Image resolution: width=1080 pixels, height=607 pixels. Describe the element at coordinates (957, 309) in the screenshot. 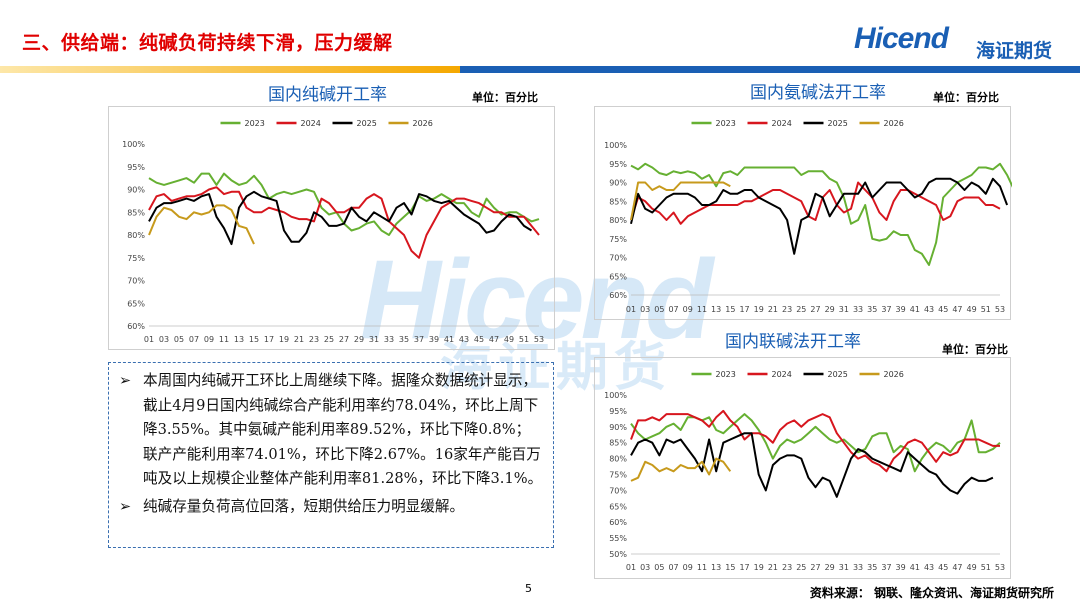

I see `chart2-xtick-label: 47` at that location.